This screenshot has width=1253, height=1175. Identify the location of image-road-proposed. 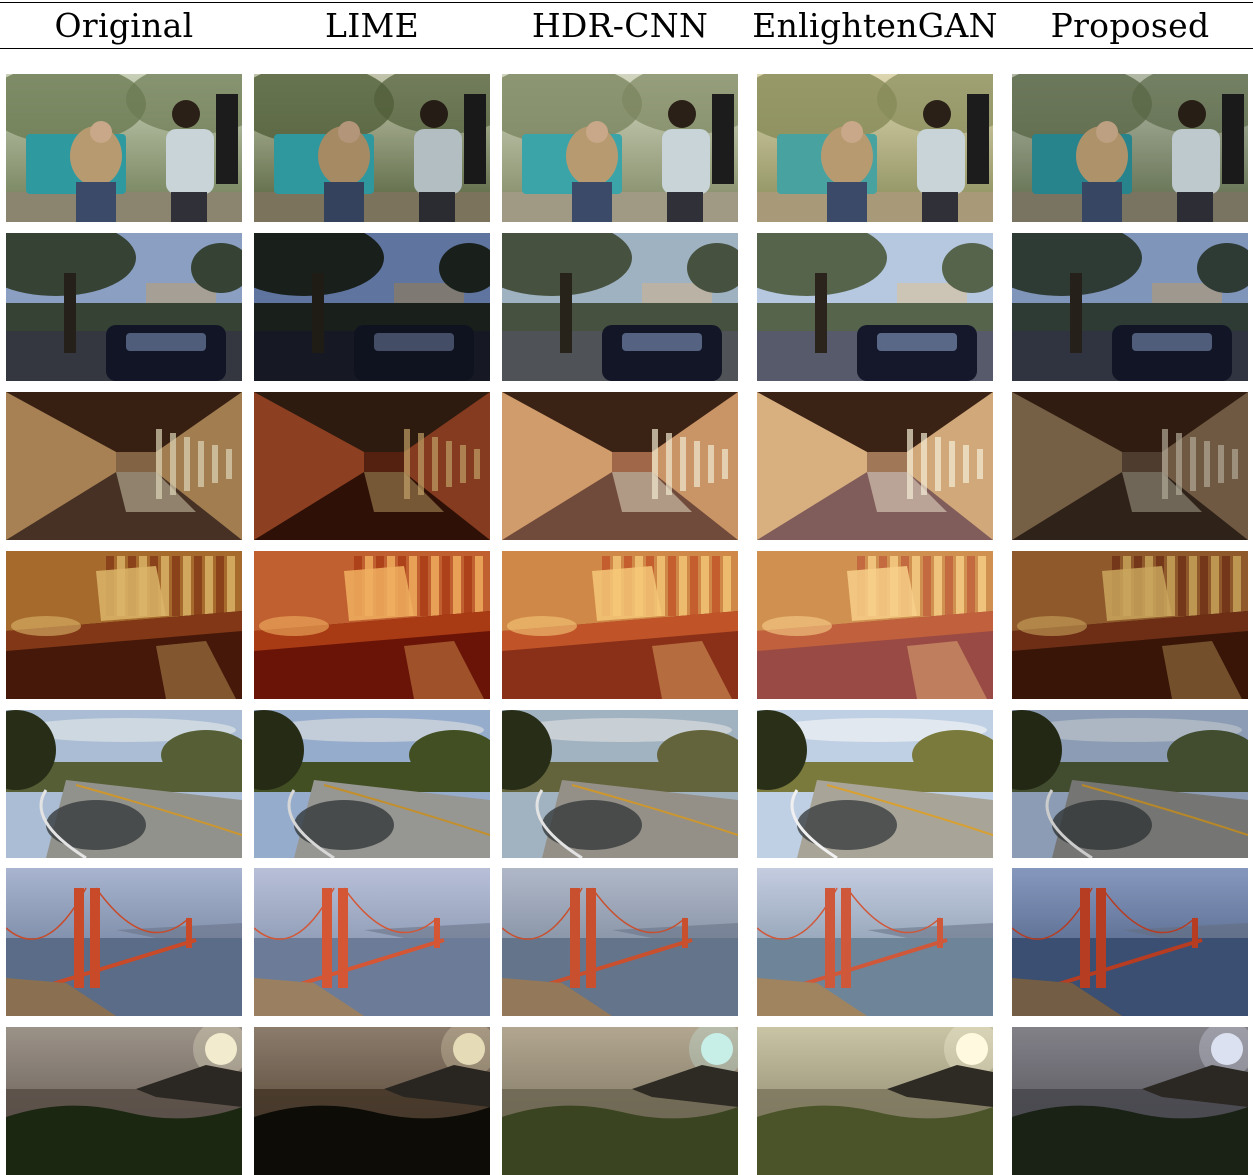
(1130, 784).